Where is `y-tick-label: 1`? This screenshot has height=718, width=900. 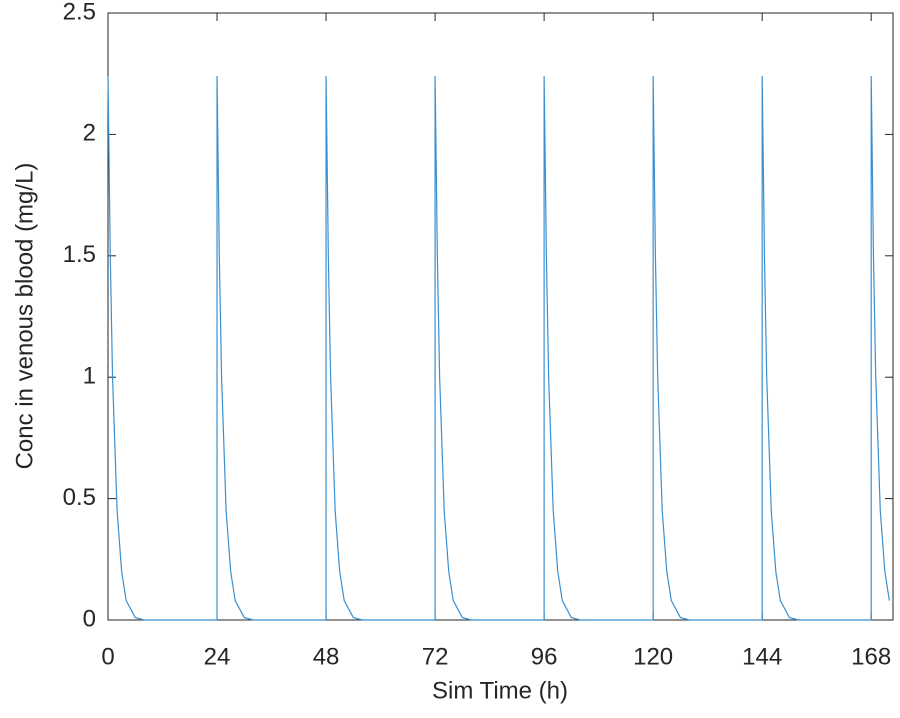 y-tick-label: 1 is located at coordinates (89, 376).